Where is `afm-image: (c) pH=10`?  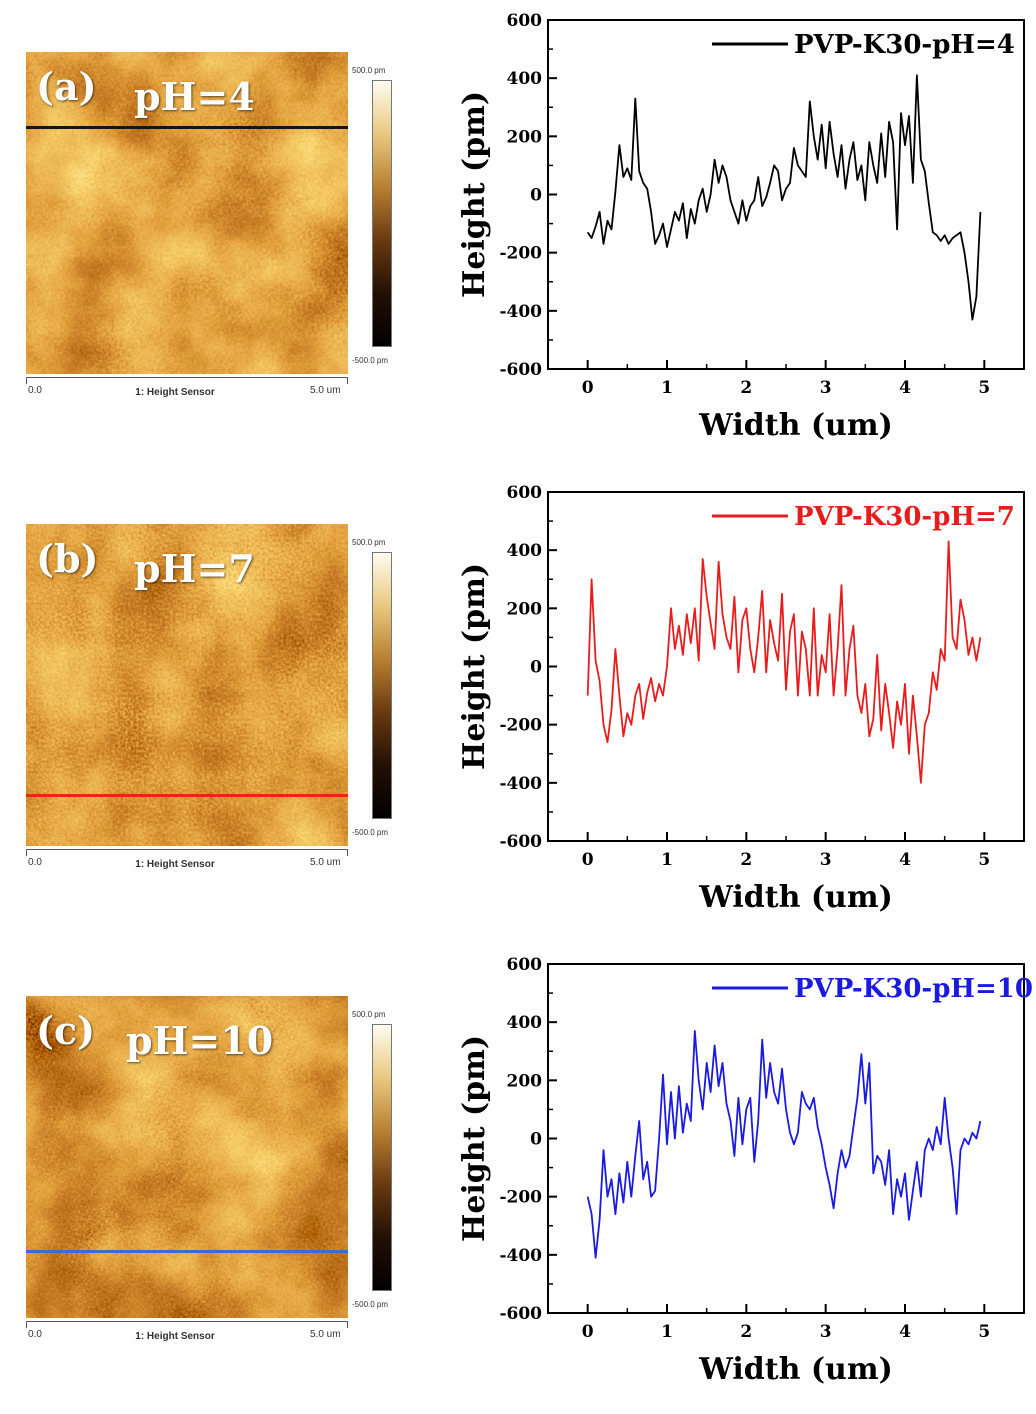
afm-image: (c) pH=10 is located at coordinates (187, 1157).